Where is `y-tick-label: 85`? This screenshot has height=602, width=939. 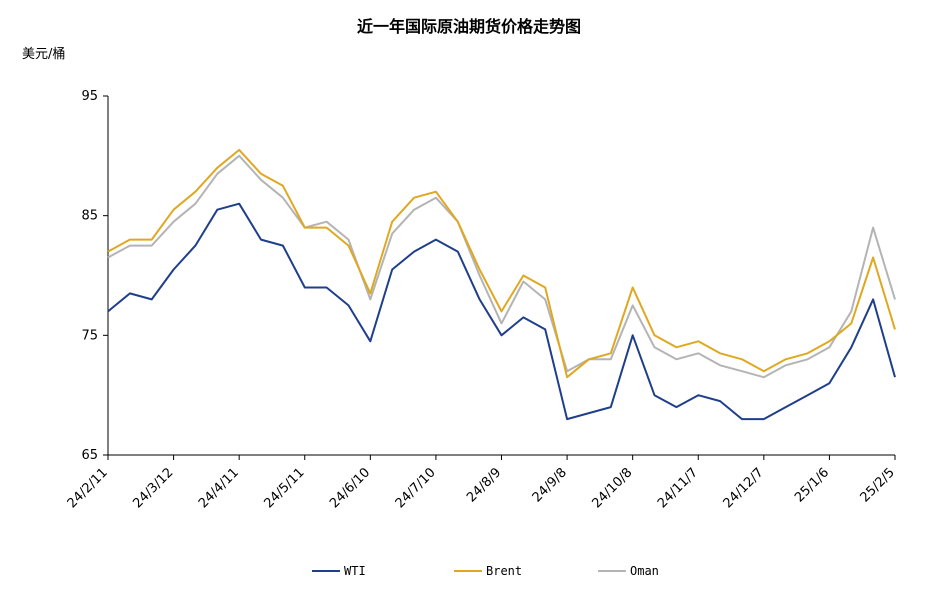 y-tick-label: 85 is located at coordinates (89, 216).